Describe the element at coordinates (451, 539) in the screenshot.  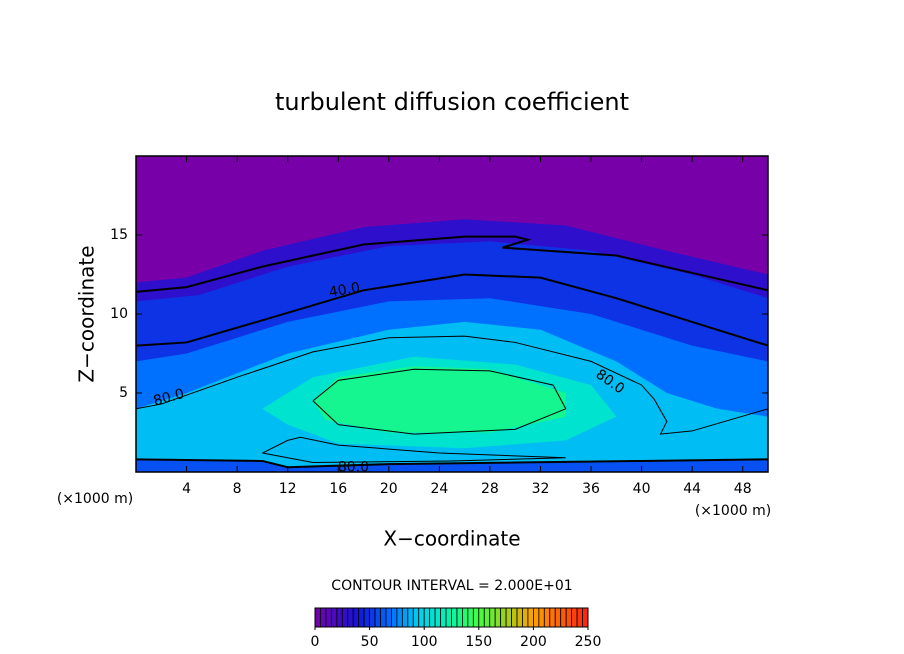
I see `x-axis-label: X−coordinate` at that location.